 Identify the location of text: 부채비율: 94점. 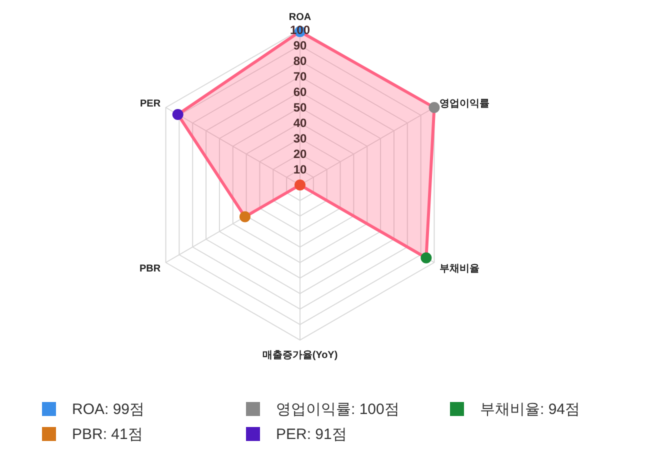
(530, 409).